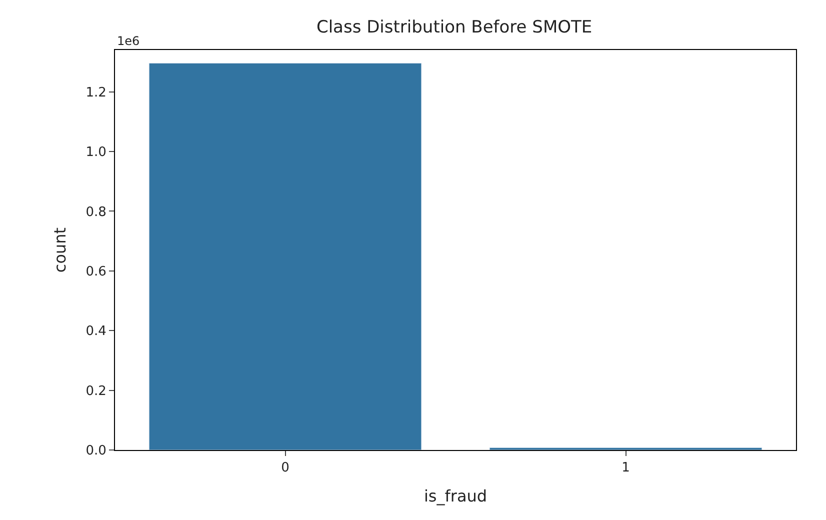 This screenshot has height=520, width=826. Describe the element at coordinates (96, 212) in the screenshot. I see `y-tick-label: 0.8` at that location.